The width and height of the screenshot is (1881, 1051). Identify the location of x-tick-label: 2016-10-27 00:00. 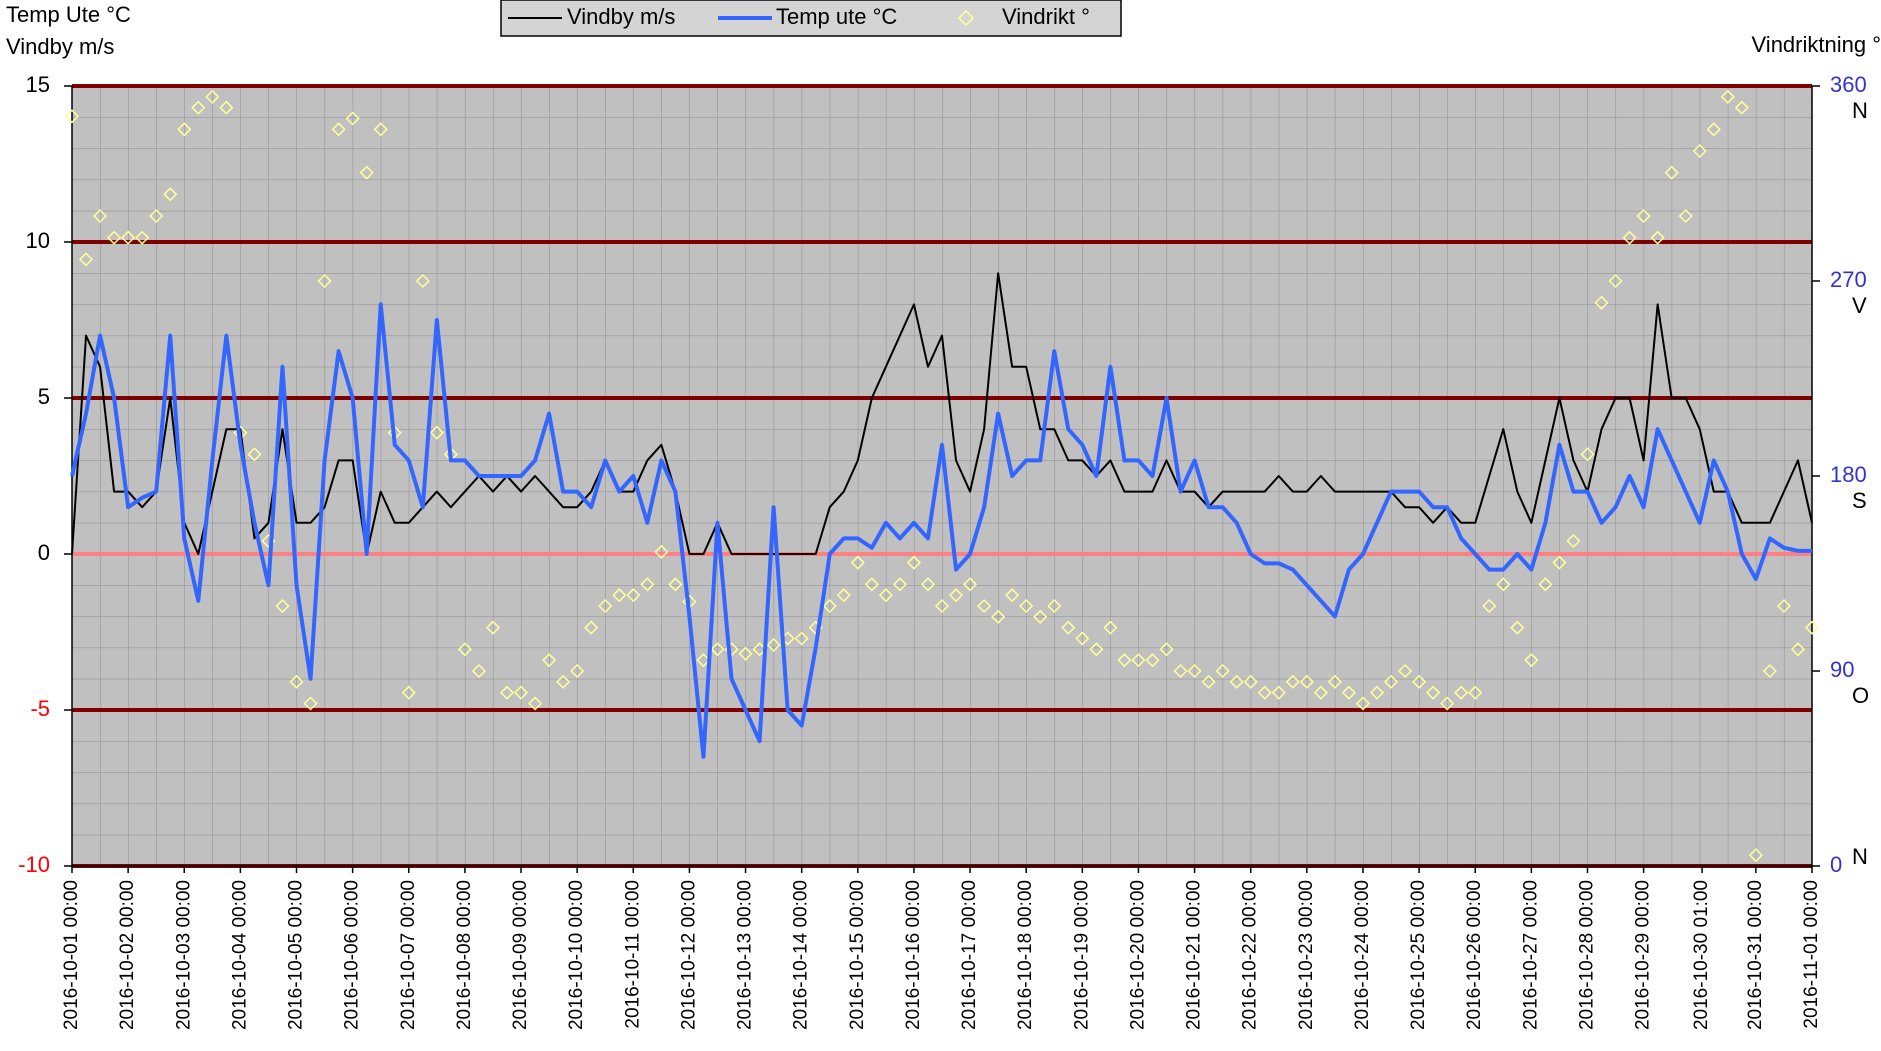
(1530, 955).